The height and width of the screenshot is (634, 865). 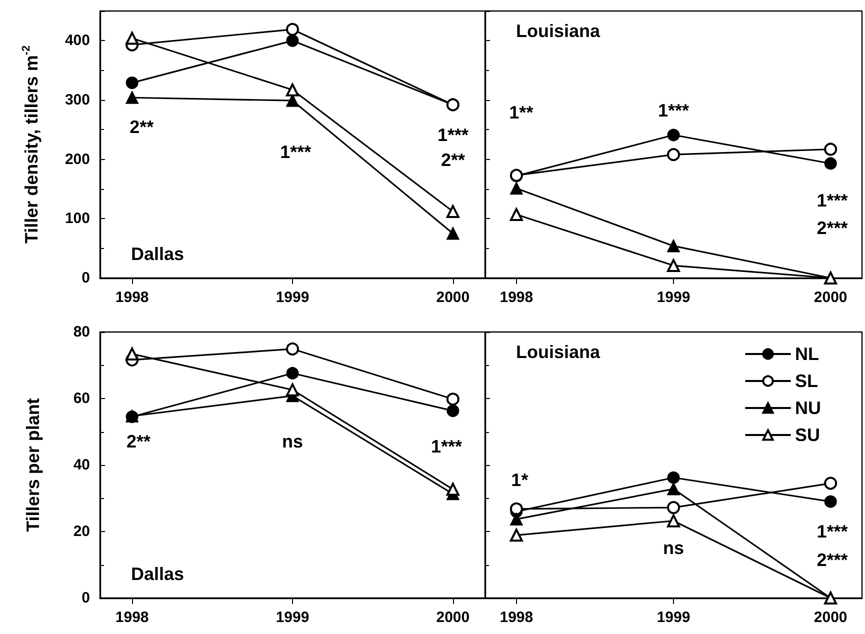 I want to click on y-tick-label: 400, so click(x=77, y=41).